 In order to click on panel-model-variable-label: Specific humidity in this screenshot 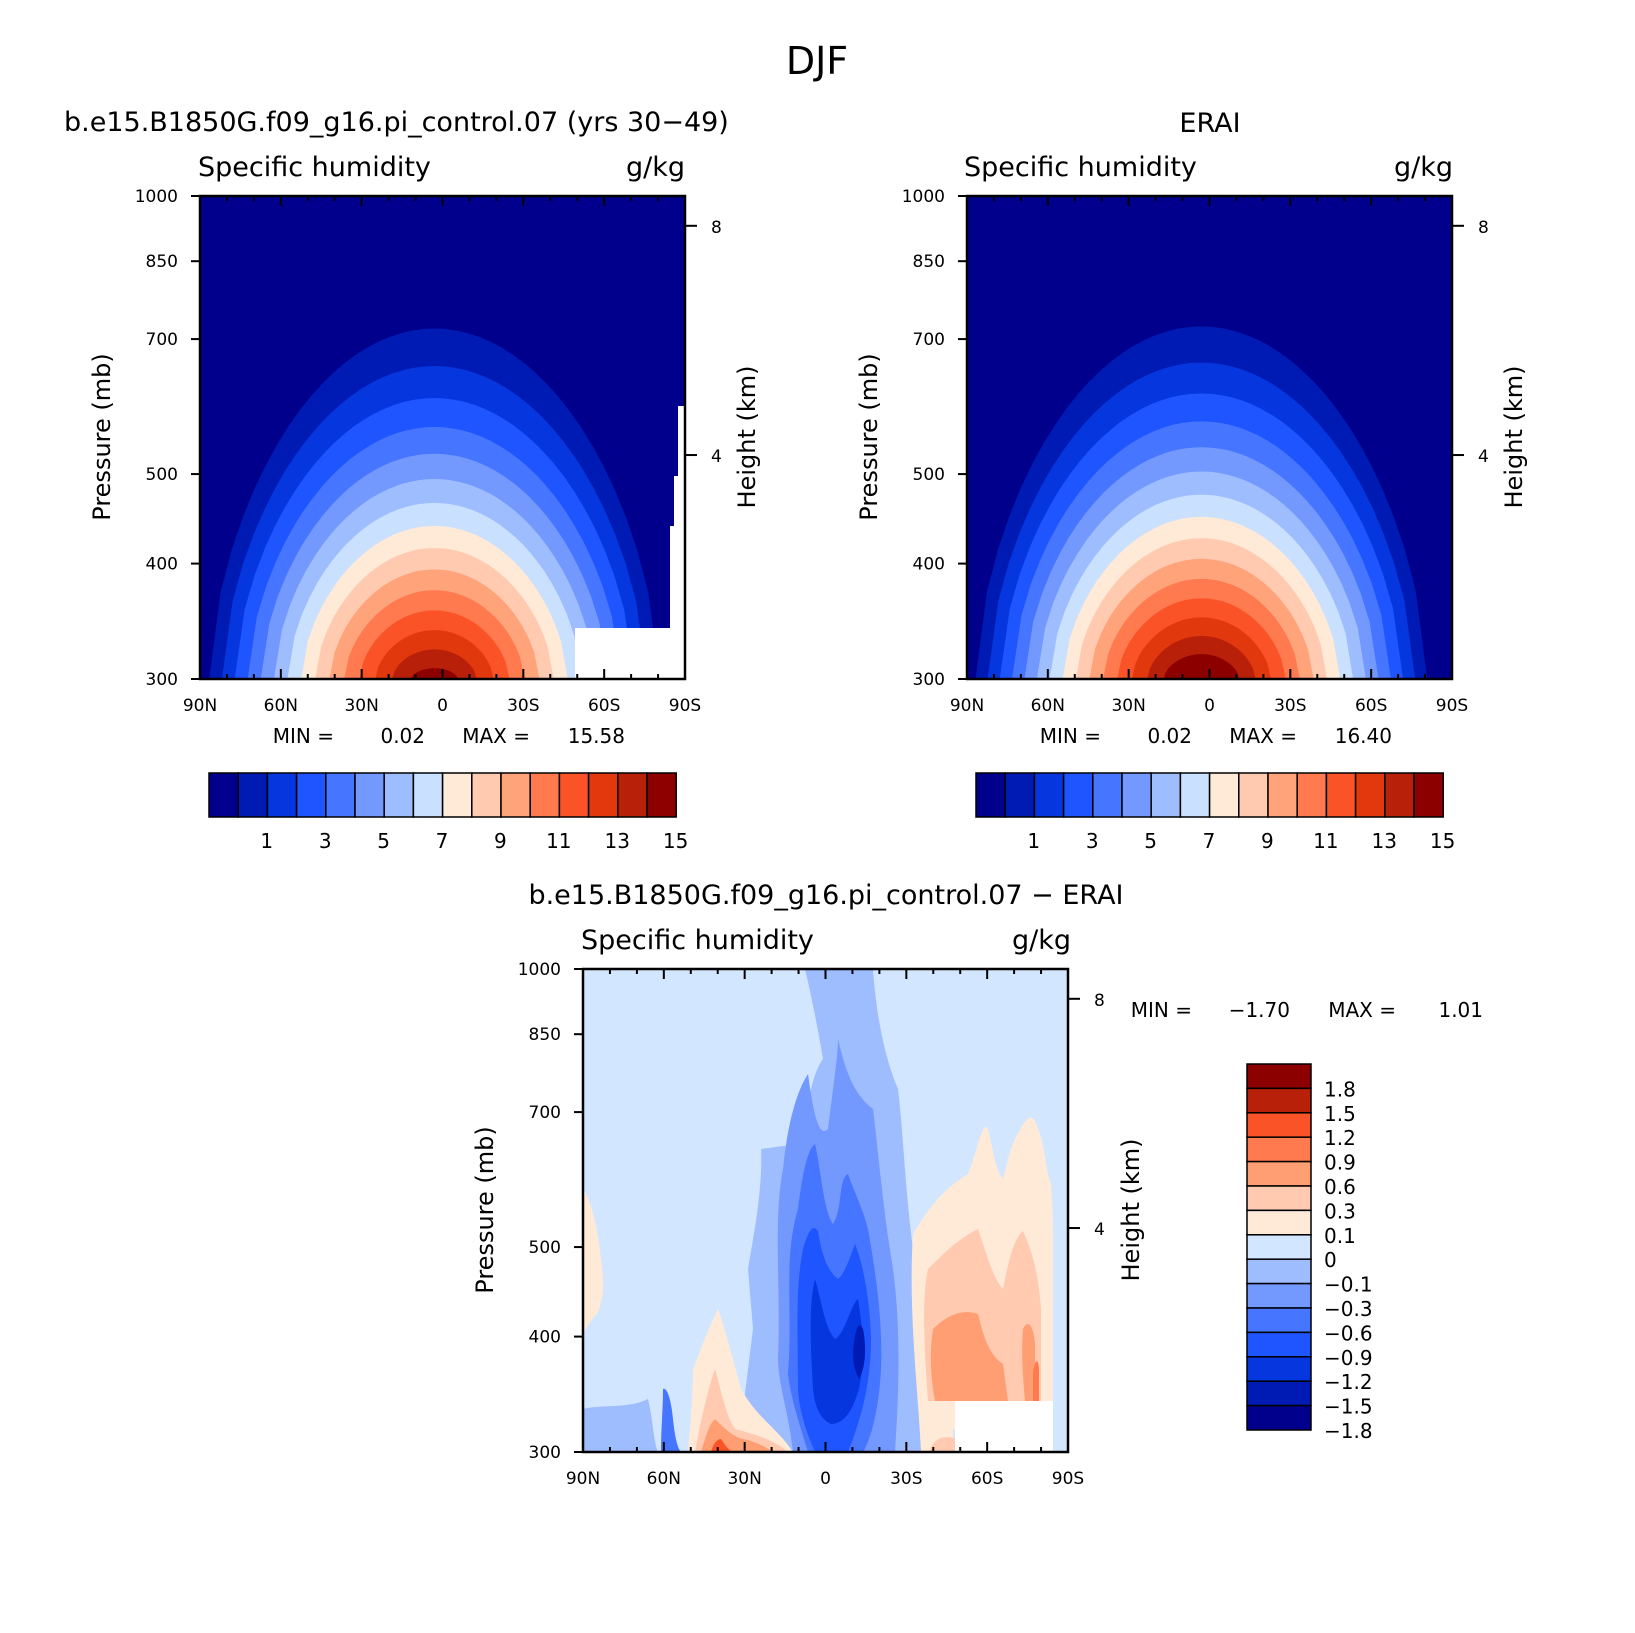, I will do `click(314, 167)`.